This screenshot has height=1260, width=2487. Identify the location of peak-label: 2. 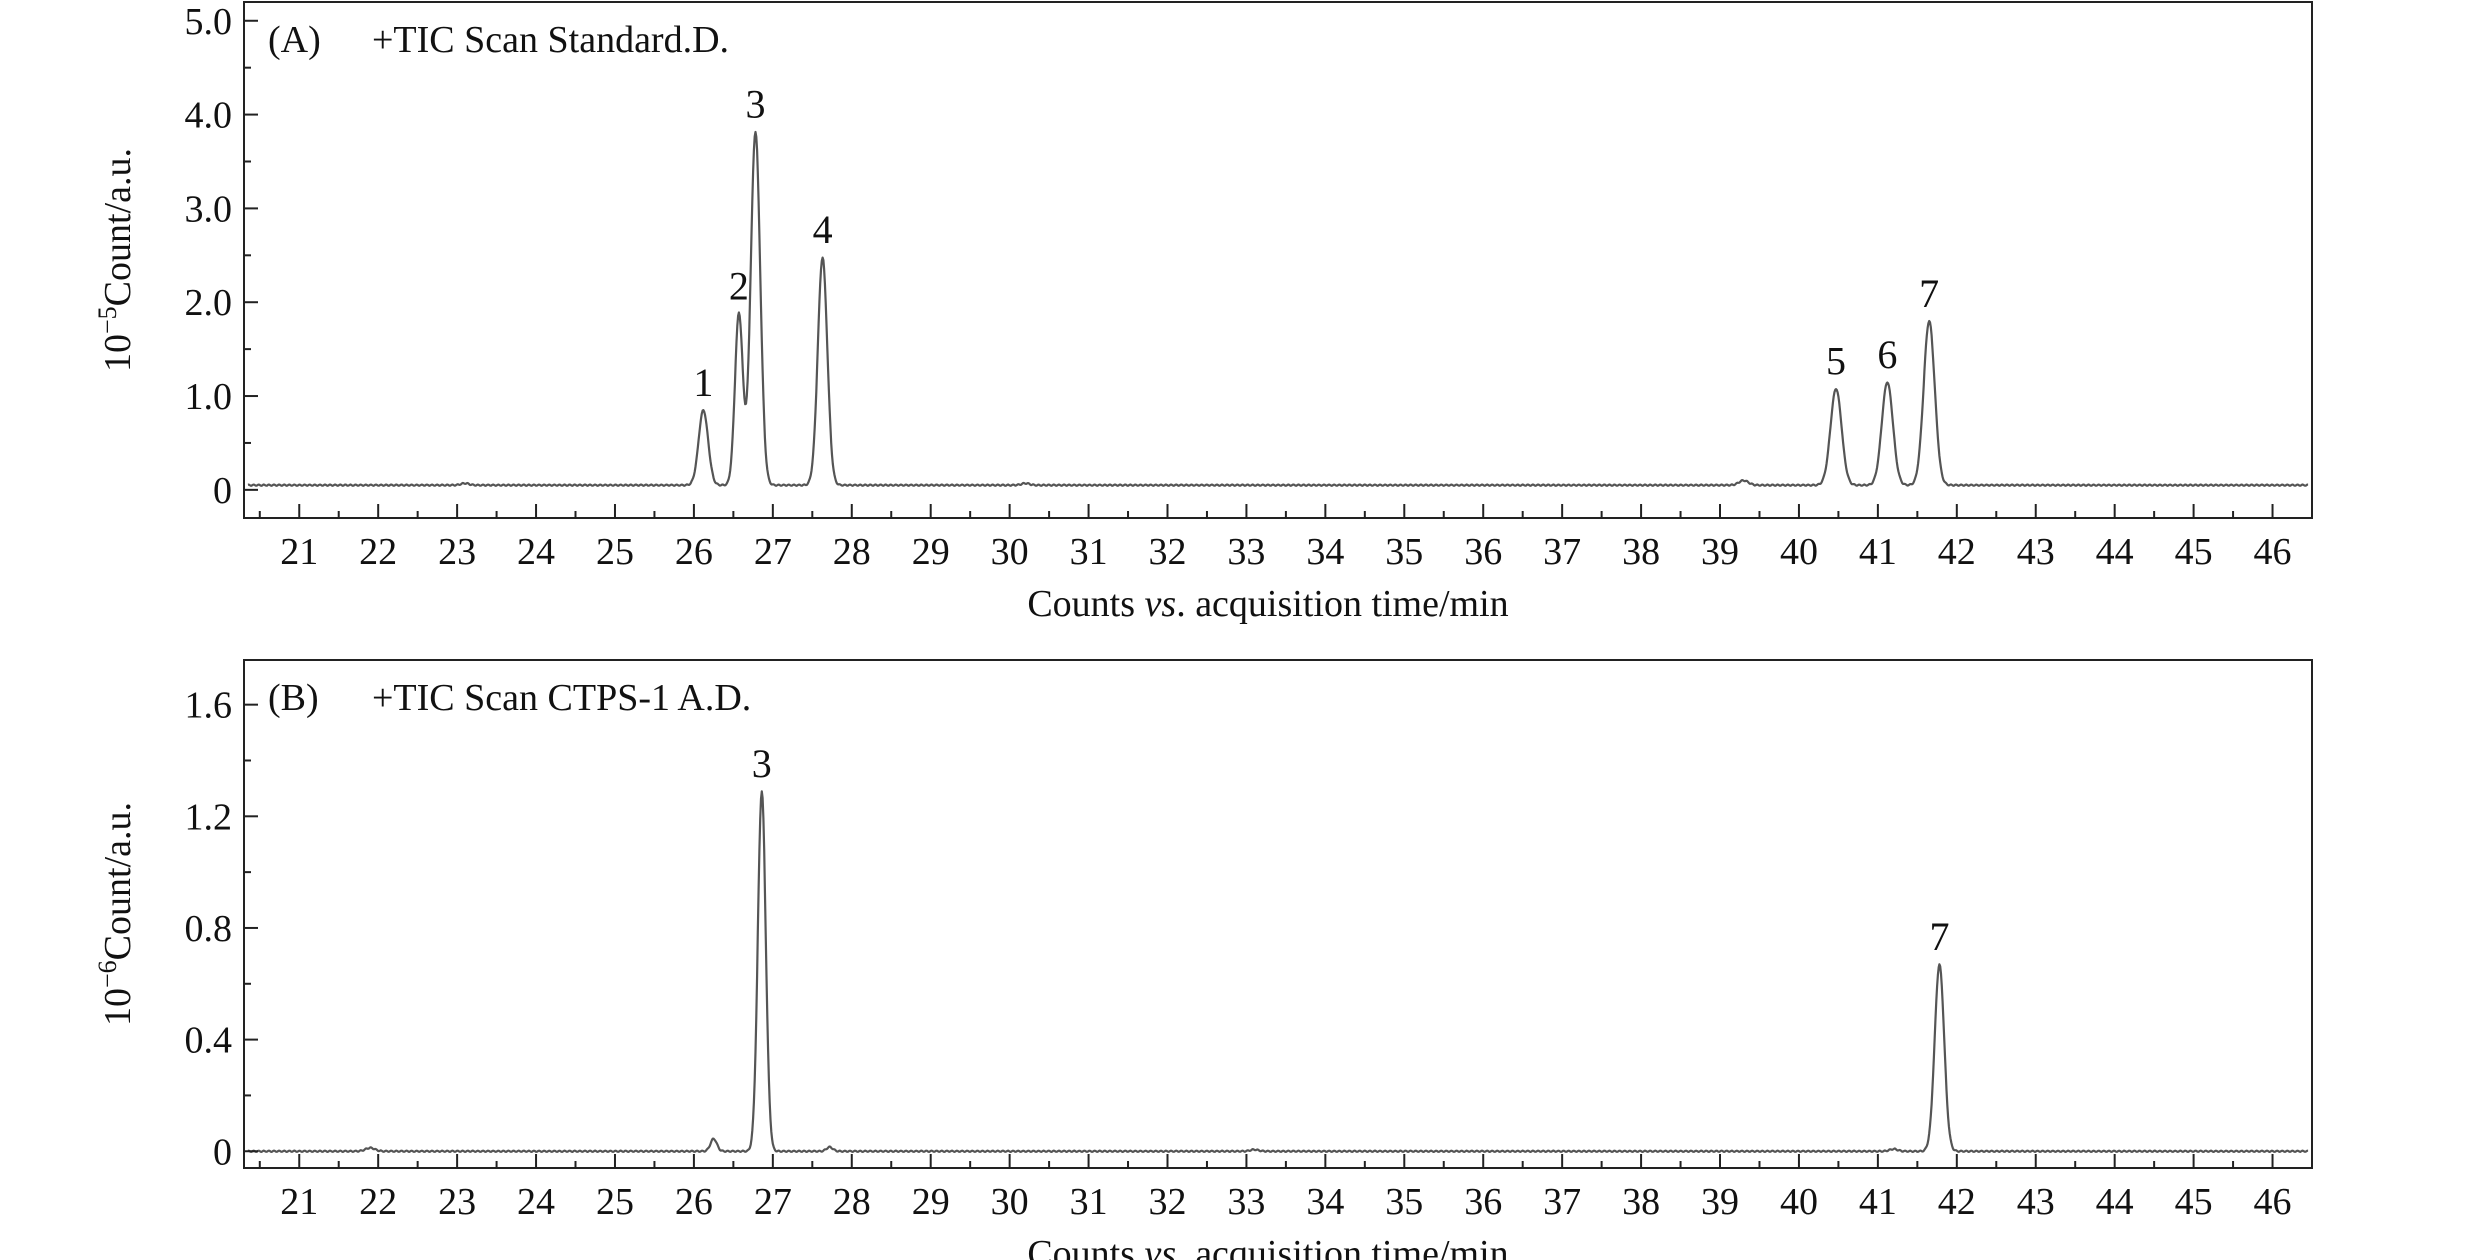
(739, 285).